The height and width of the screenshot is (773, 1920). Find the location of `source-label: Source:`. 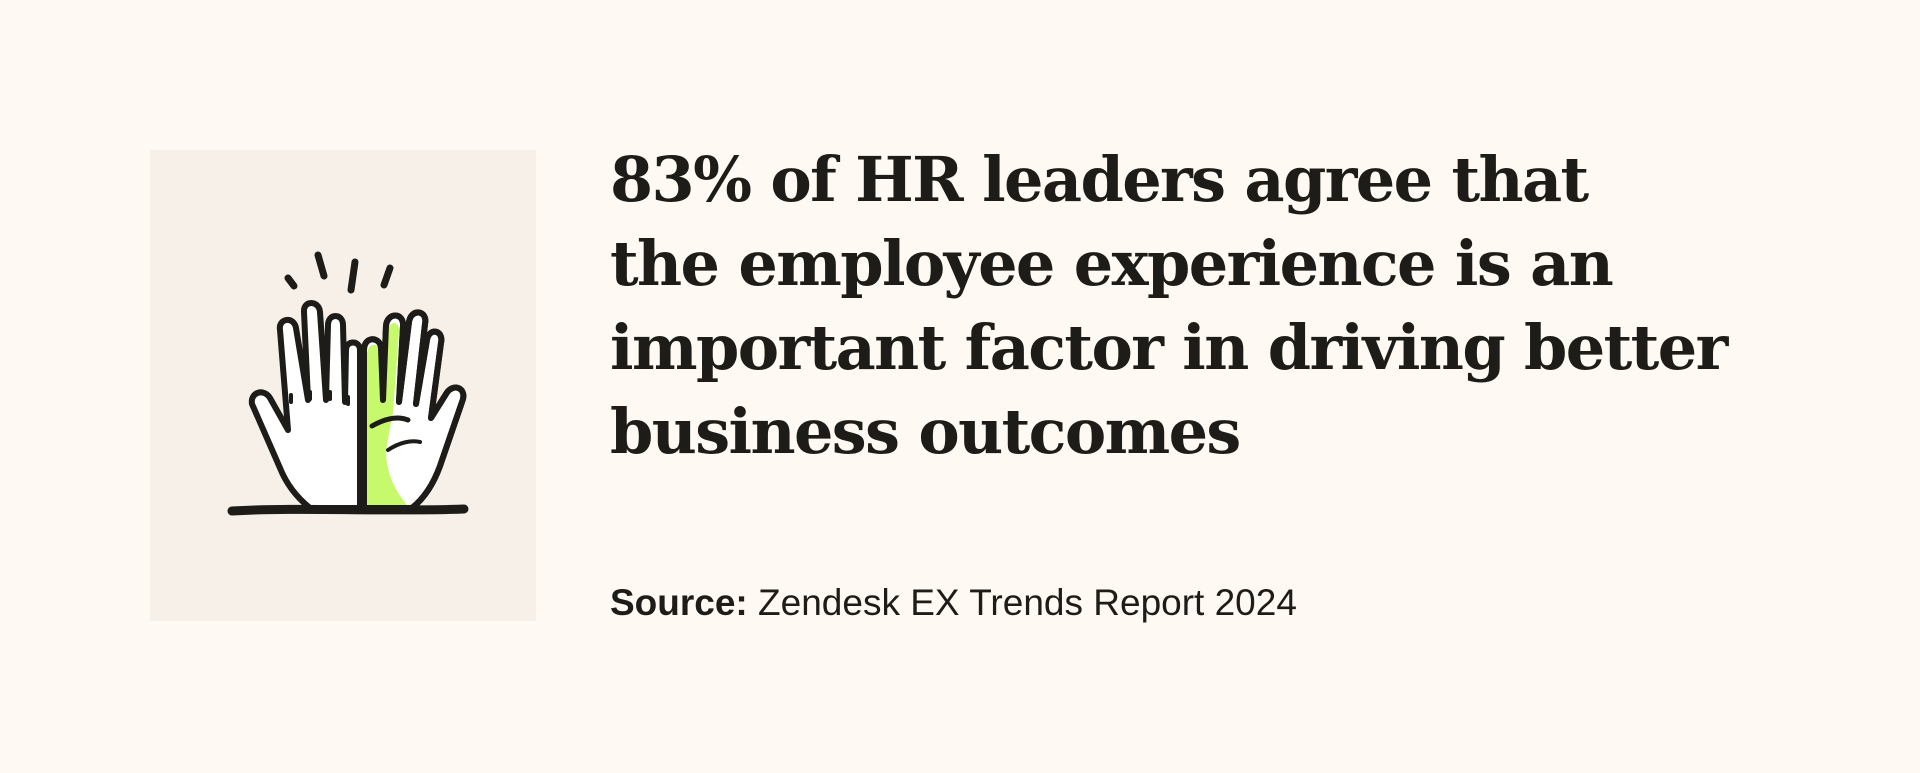

source-label: Source: is located at coordinates (679, 602).